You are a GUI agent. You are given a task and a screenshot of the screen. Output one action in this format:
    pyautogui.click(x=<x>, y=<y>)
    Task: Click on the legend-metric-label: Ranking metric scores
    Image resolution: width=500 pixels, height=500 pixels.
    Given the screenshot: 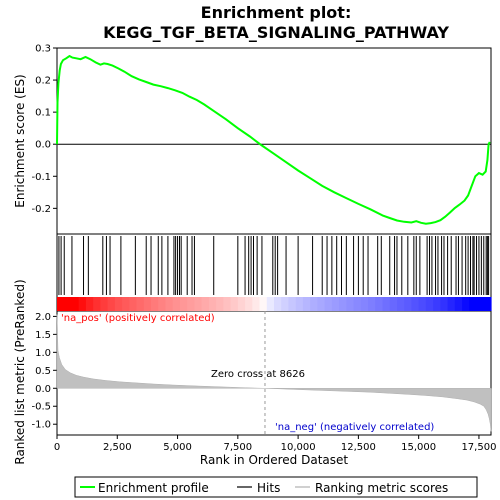 What is the action you would take?
    pyautogui.click(x=381, y=488)
    